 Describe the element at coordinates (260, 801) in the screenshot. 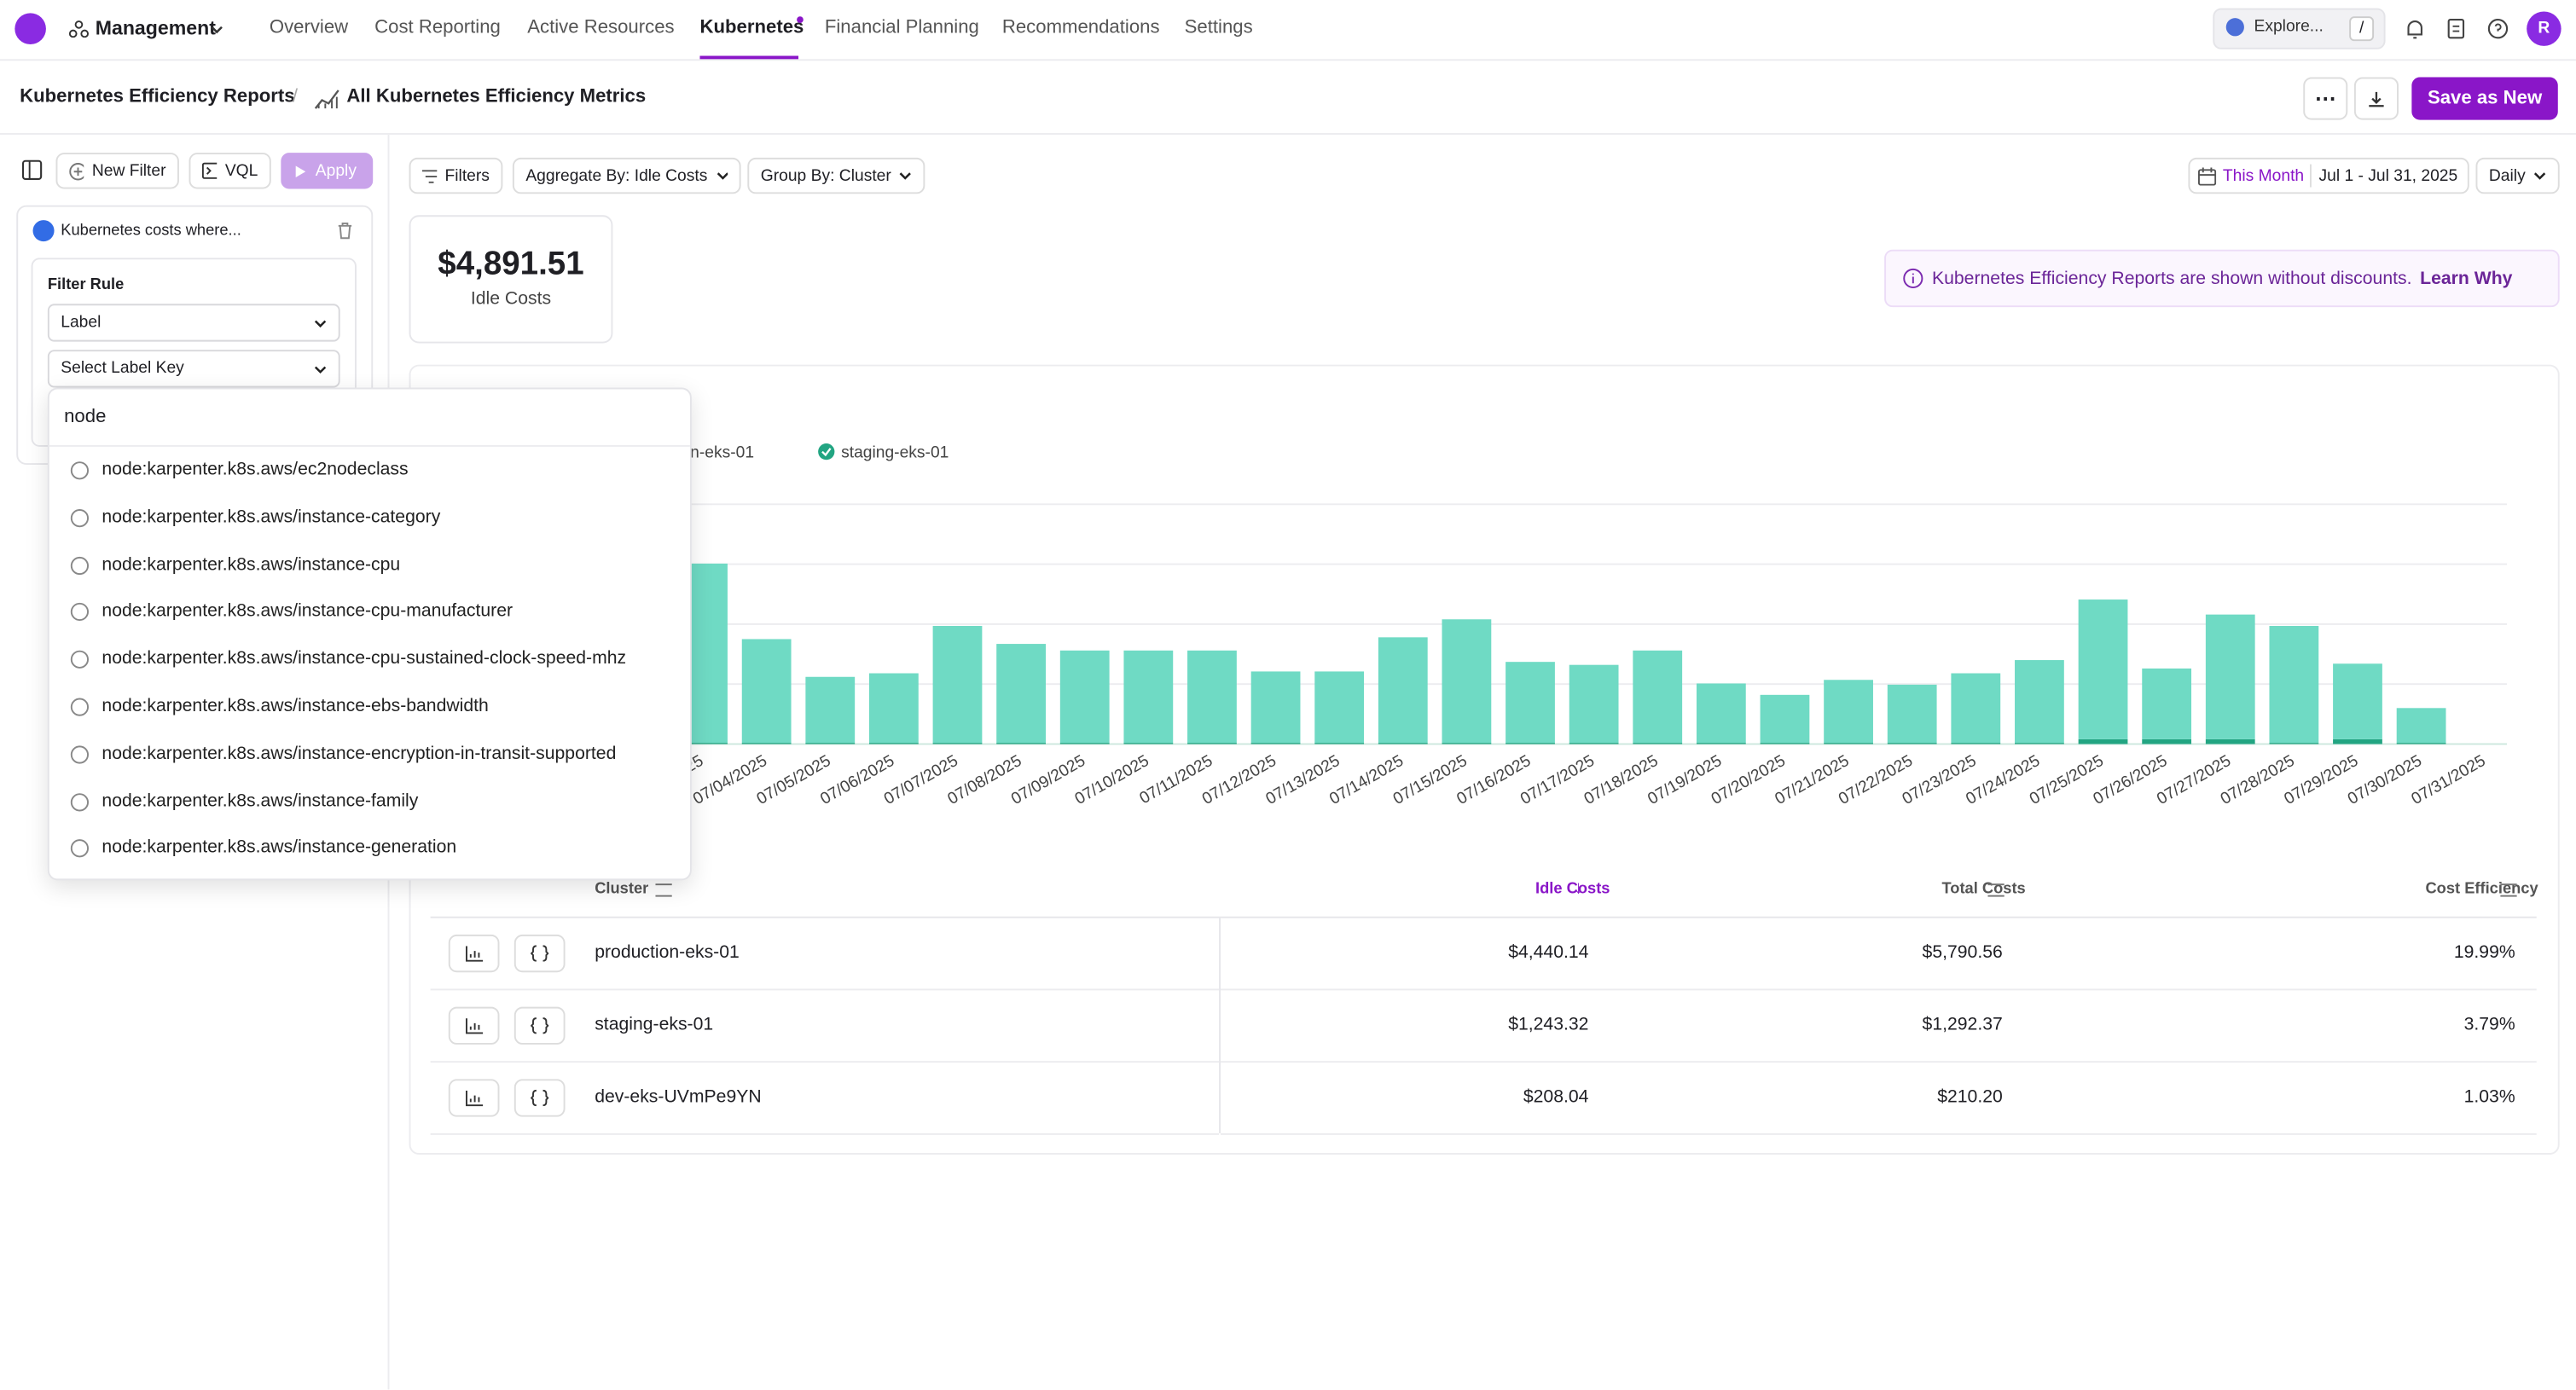

I see `option: node:karpenter.k8s.aws/instance-family` at that location.